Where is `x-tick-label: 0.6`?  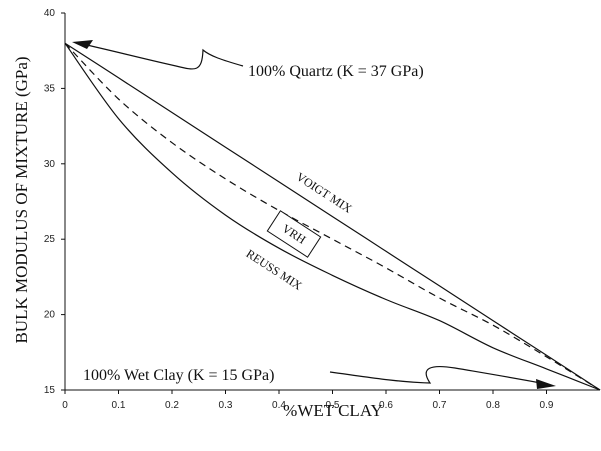
x-tick-label: 0.6 is located at coordinates (386, 405).